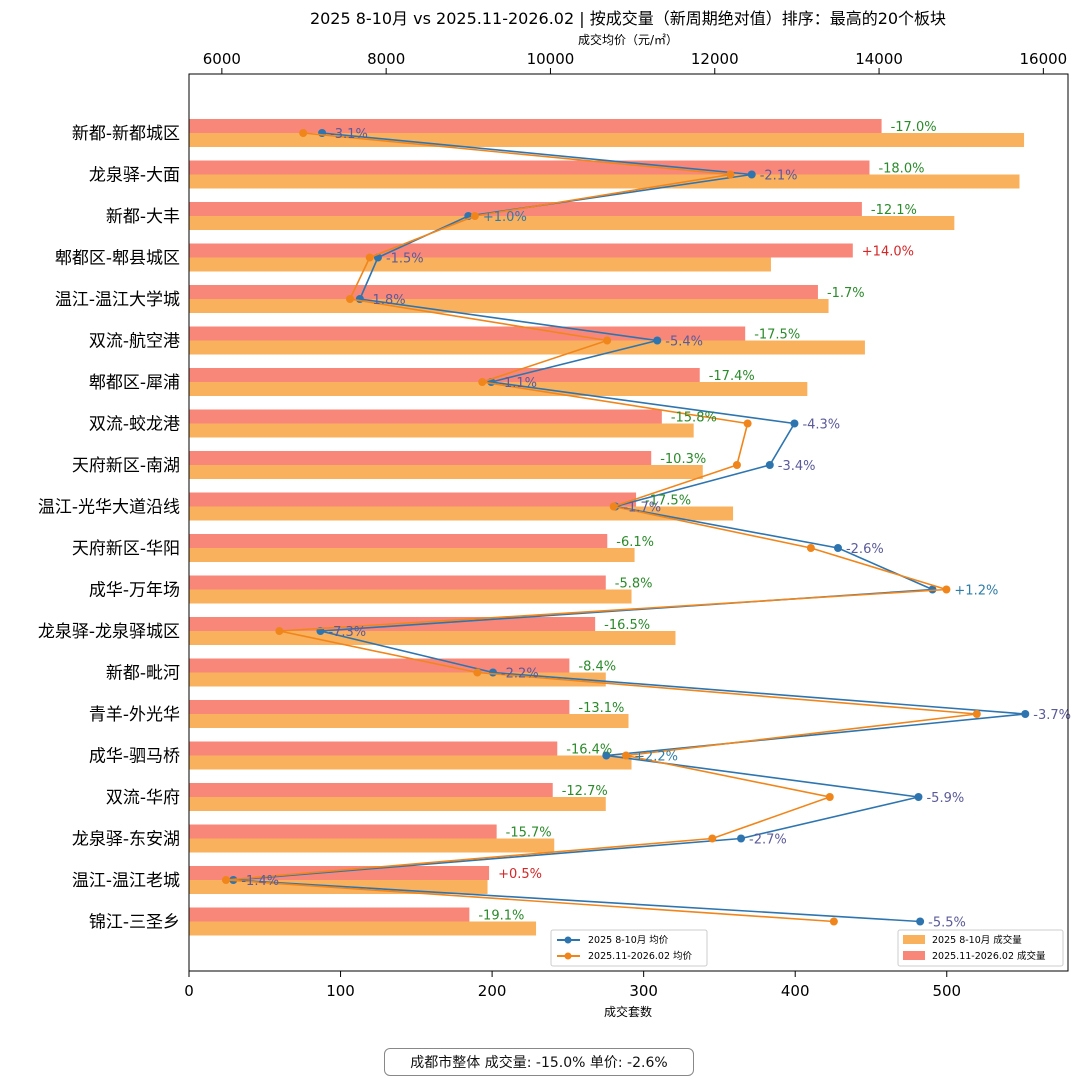  I want to click on category-label: 成华-驷马桥, so click(134, 757).